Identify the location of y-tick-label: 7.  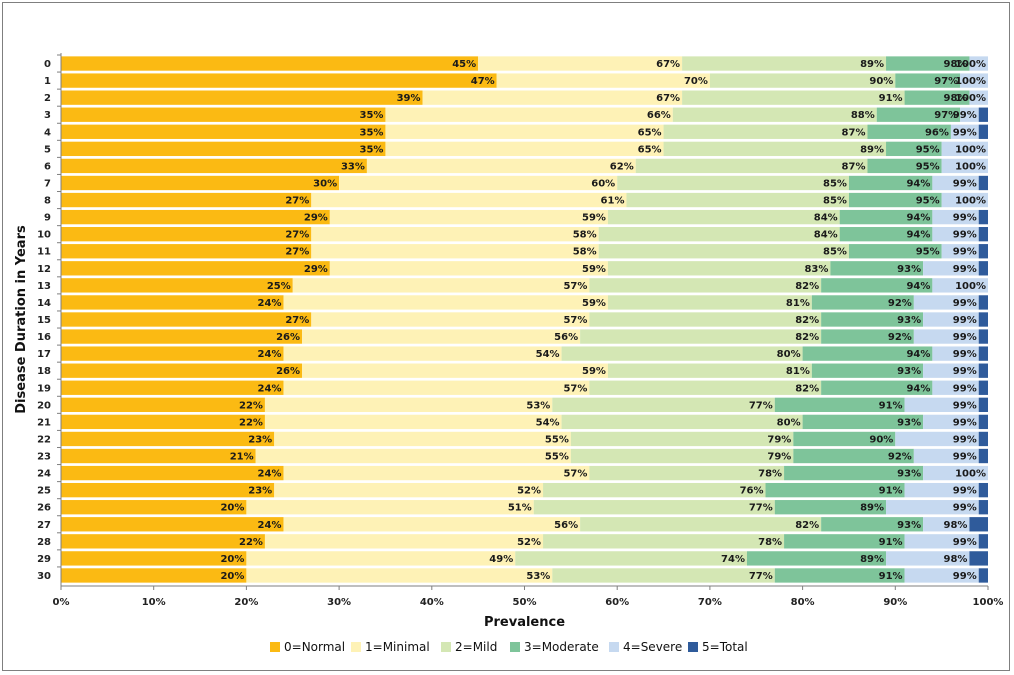
(47, 183).